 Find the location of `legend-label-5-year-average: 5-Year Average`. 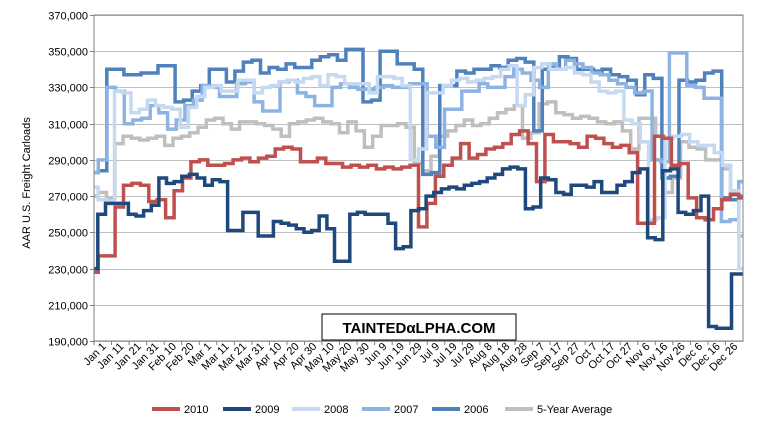

legend-label-5-year-average: 5-Year Average is located at coordinates (574, 410).